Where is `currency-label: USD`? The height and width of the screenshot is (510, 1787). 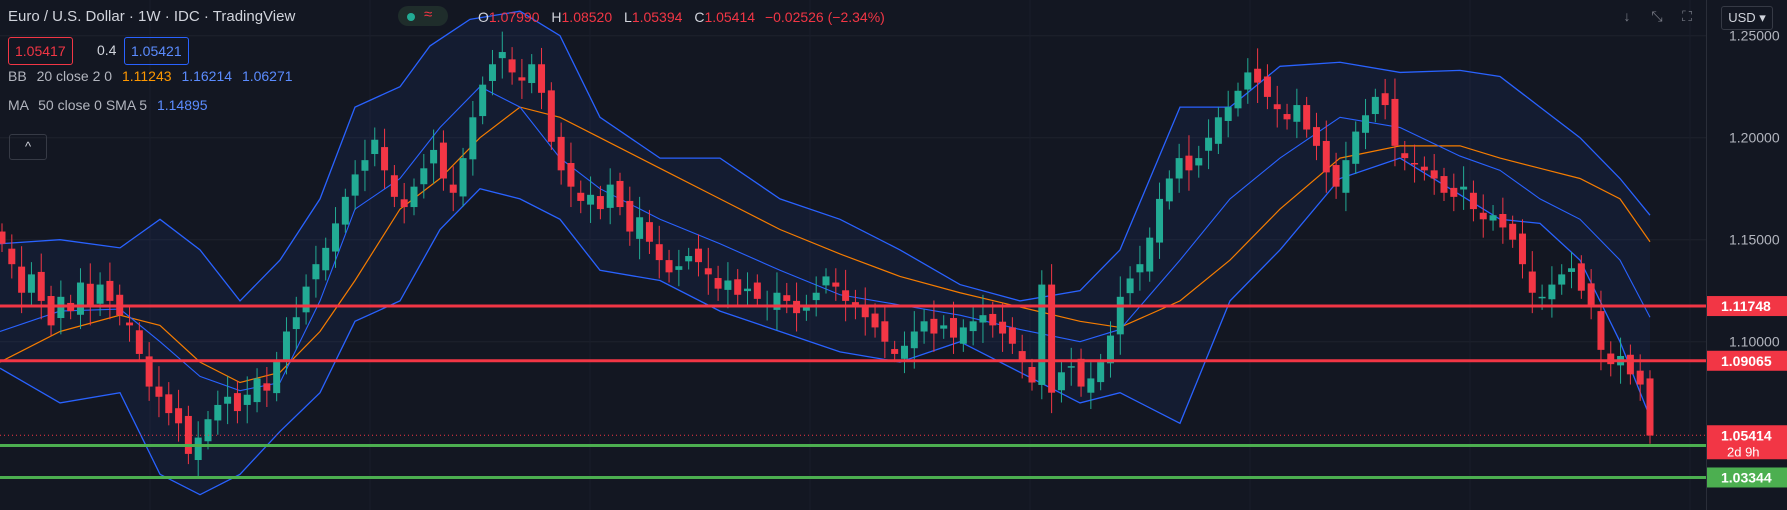
currency-label: USD is located at coordinates (1742, 17).